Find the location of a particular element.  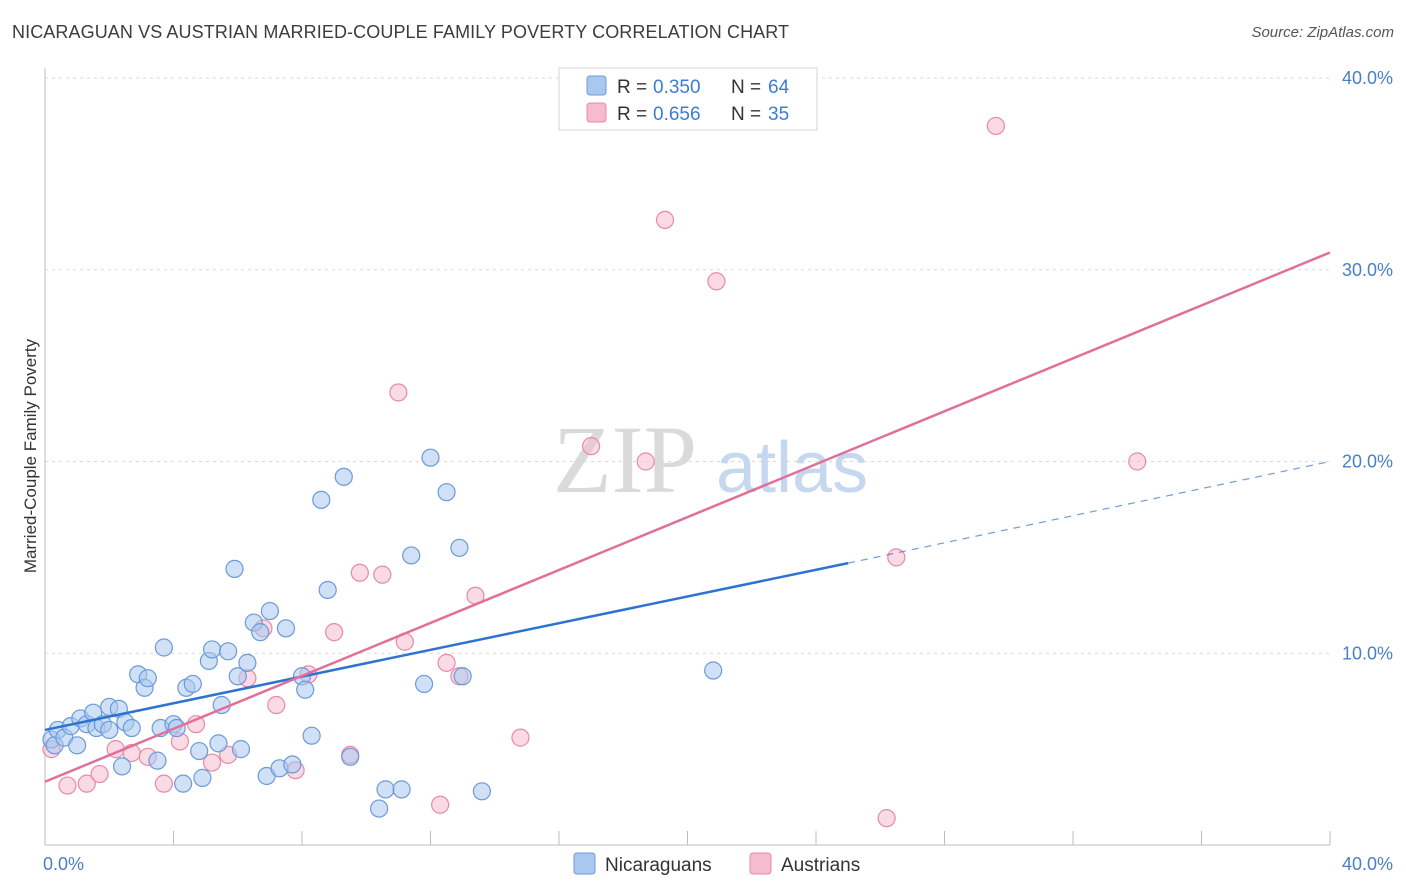

legend-n-label-austrians: N = is located at coordinates (746, 114).